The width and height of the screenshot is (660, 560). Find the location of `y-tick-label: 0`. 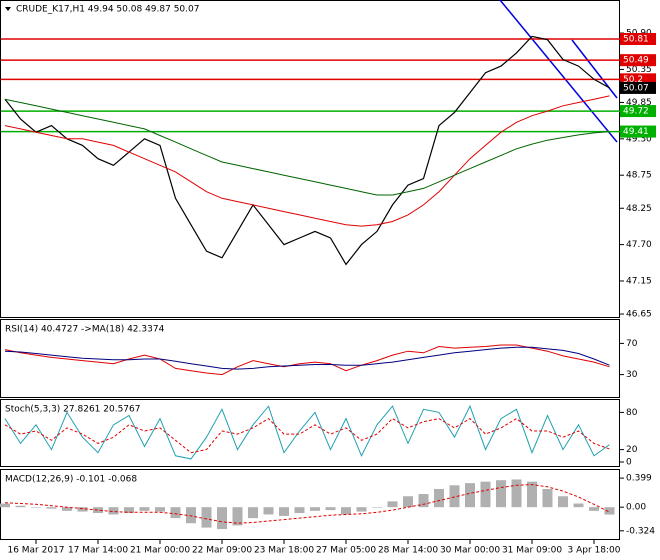

y-tick-label: 0 is located at coordinates (629, 463).